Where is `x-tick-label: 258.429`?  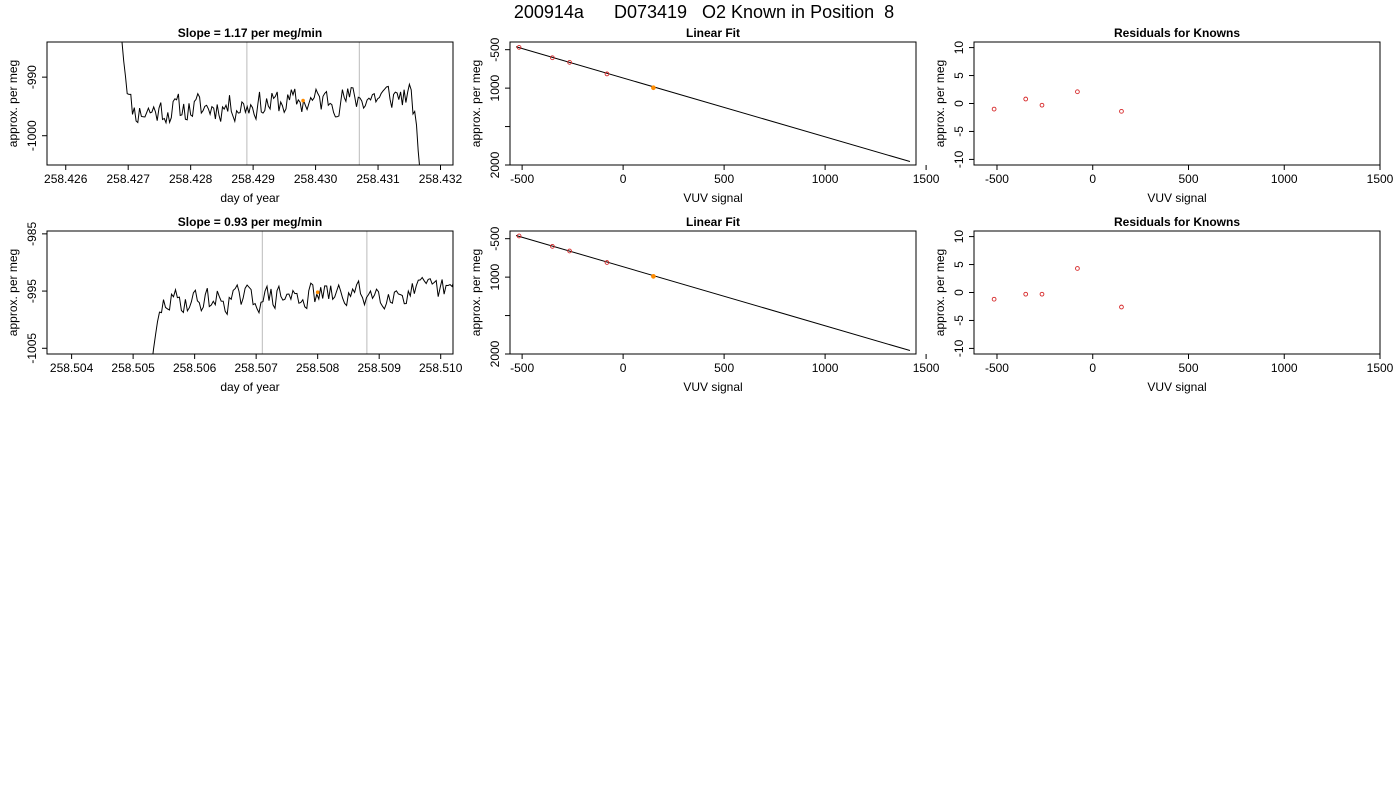 x-tick-label: 258.429 is located at coordinates (253, 179).